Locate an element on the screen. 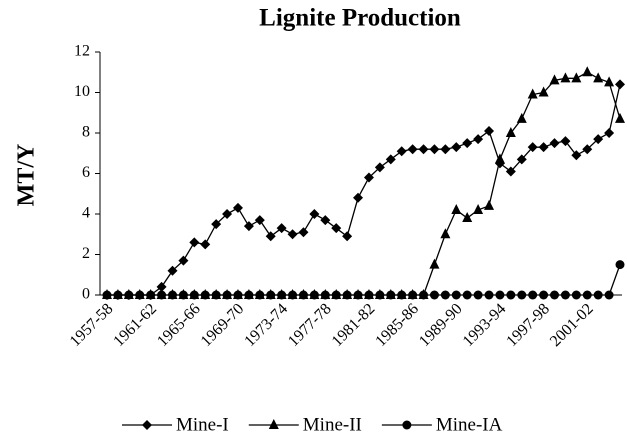 The width and height of the screenshot is (627, 440). legend-label: Mine-IA is located at coordinates (469, 424).